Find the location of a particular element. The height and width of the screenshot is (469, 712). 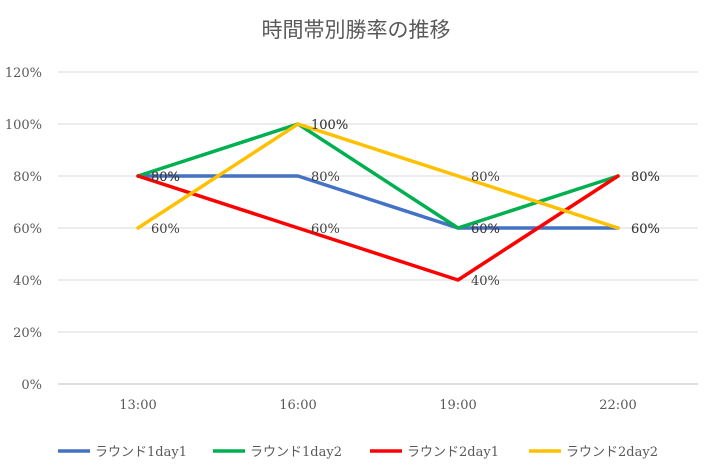

data-label: 40% is located at coordinates (485, 281).